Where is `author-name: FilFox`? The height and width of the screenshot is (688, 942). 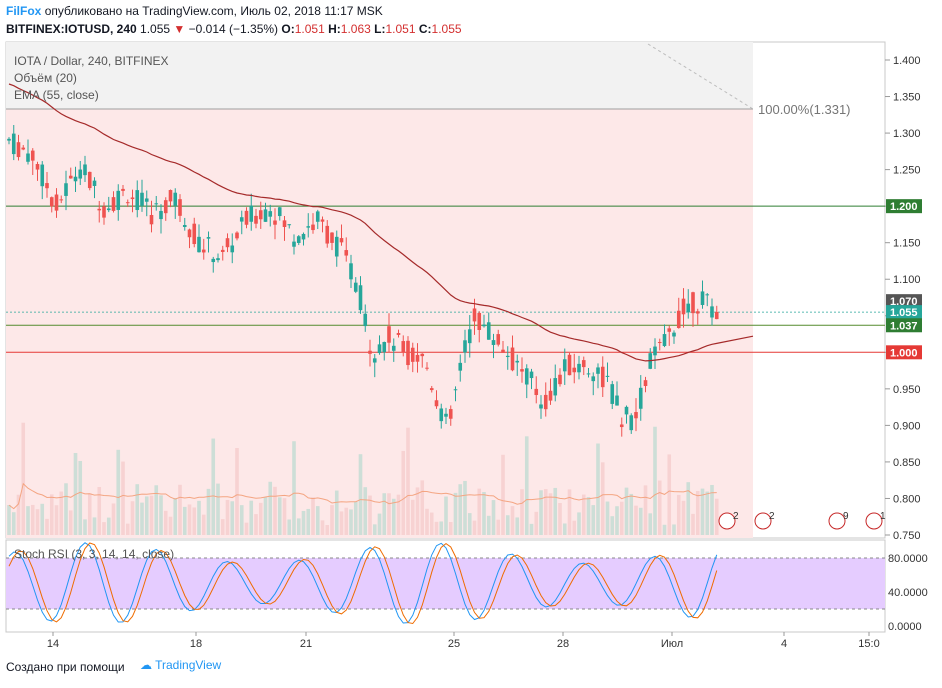 author-name: FilFox is located at coordinates (24, 11).